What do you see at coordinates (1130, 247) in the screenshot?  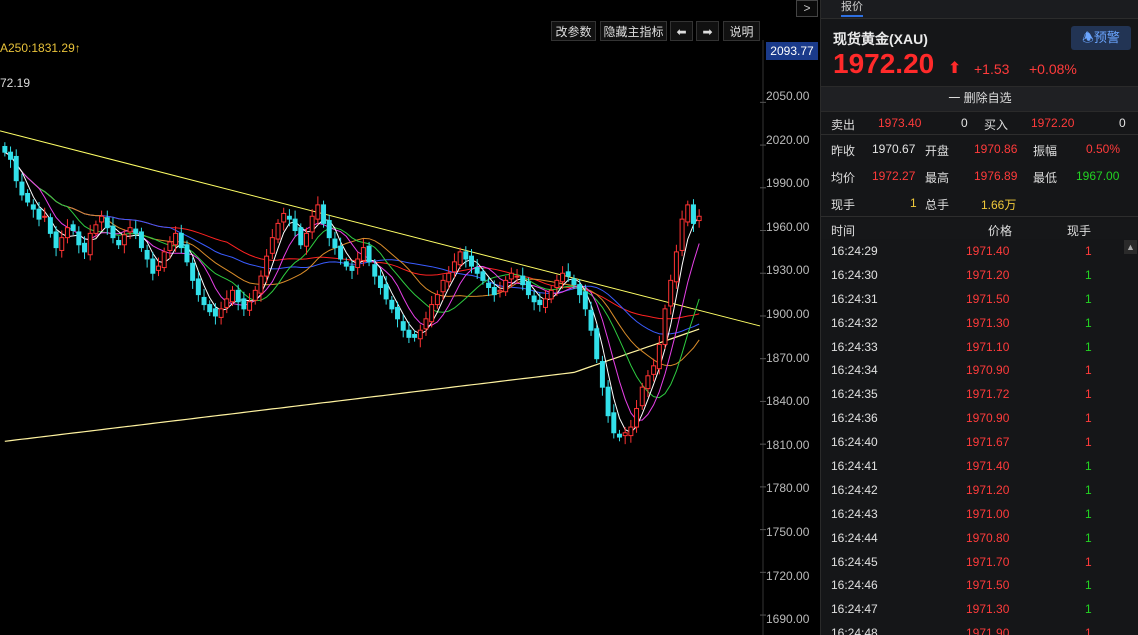 I see `scroll-up-icon: ▲` at bounding box center [1130, 247].